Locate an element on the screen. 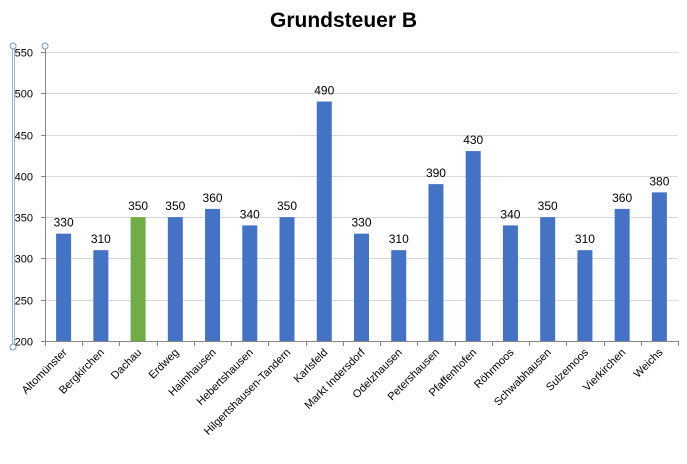 The image size is (687, 464). y-tick-label: 550 is located at coordinates (24, 54).